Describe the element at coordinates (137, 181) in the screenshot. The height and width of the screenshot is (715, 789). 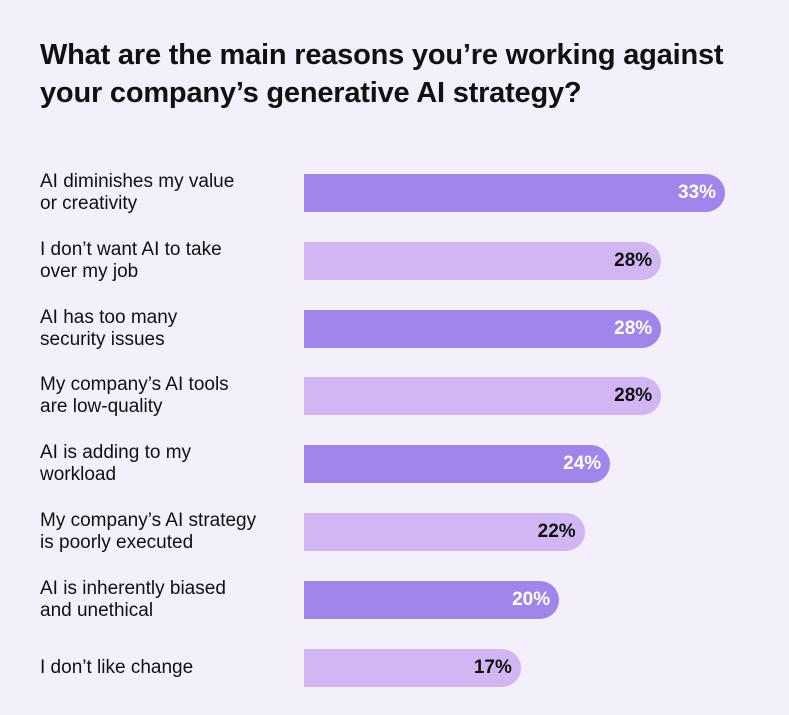
I see `category-label-line: AI diminishes my value` at that location.